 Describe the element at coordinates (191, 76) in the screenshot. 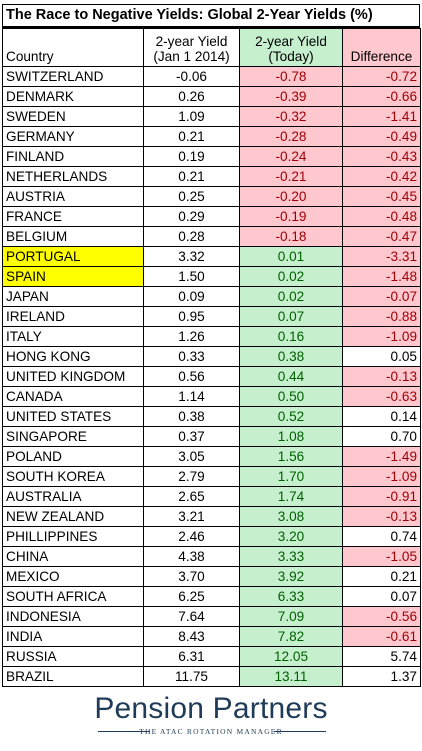

I see `yield-jan-2014-cell: -0.06` at that location.